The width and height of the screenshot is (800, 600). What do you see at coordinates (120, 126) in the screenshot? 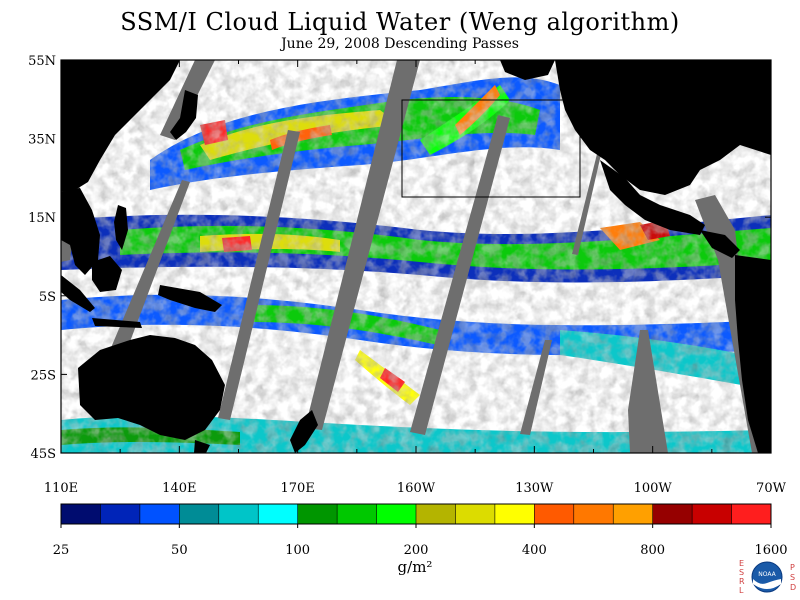
I see `land-asia` at bounding box center [120, 126].